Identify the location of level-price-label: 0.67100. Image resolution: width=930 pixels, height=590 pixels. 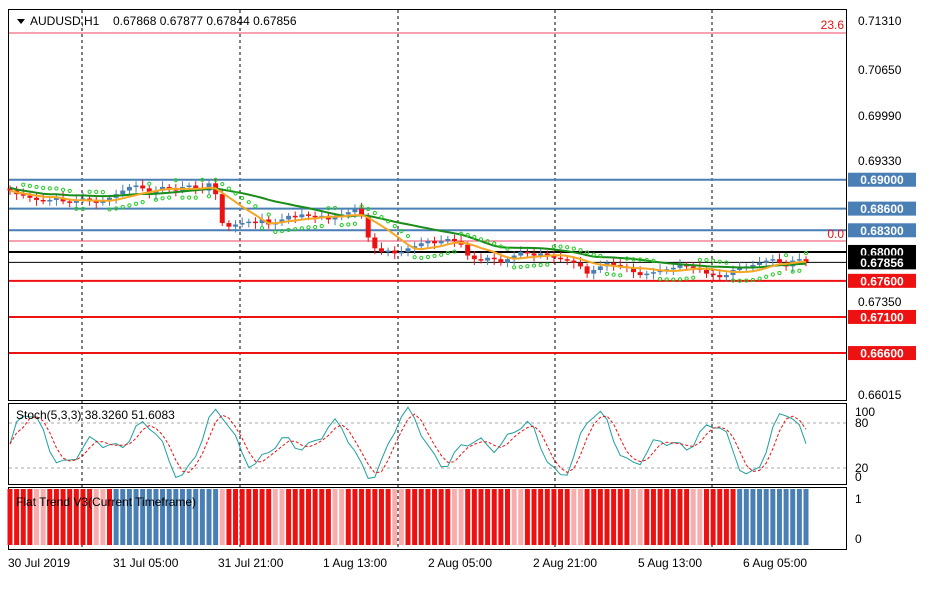
(882, 317).